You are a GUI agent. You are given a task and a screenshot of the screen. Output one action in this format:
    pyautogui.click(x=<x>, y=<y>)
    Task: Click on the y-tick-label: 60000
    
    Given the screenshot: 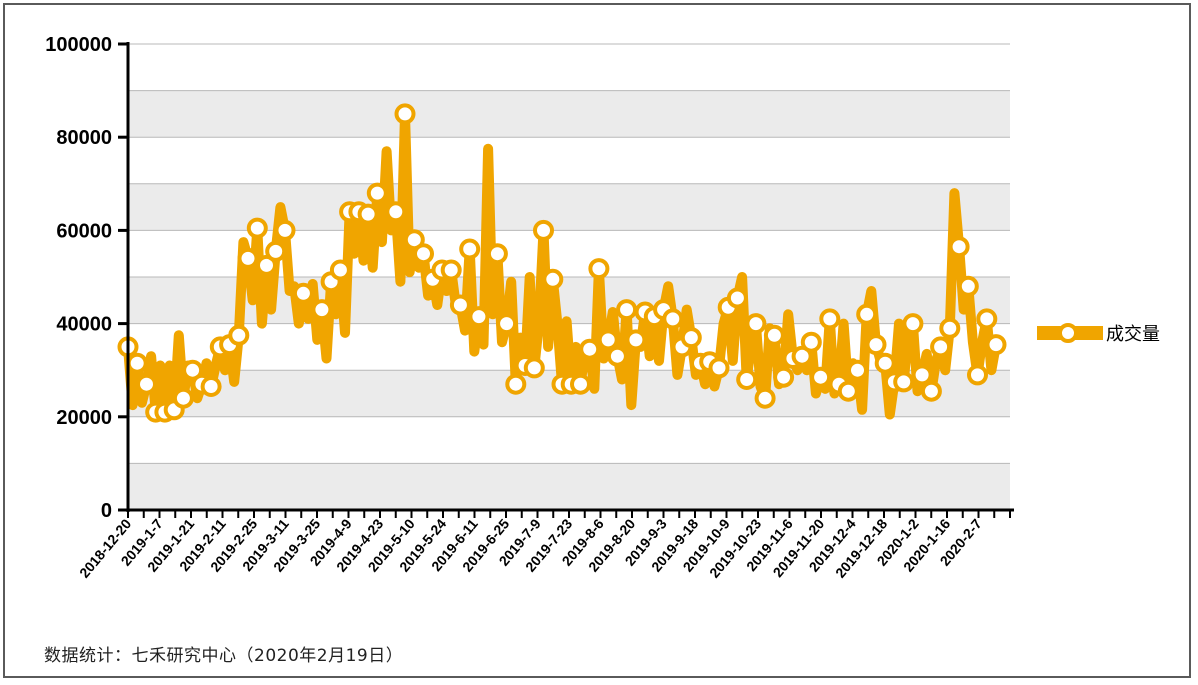 What is the action you would take?
    pyautogui.click(x=84, y=231)
    